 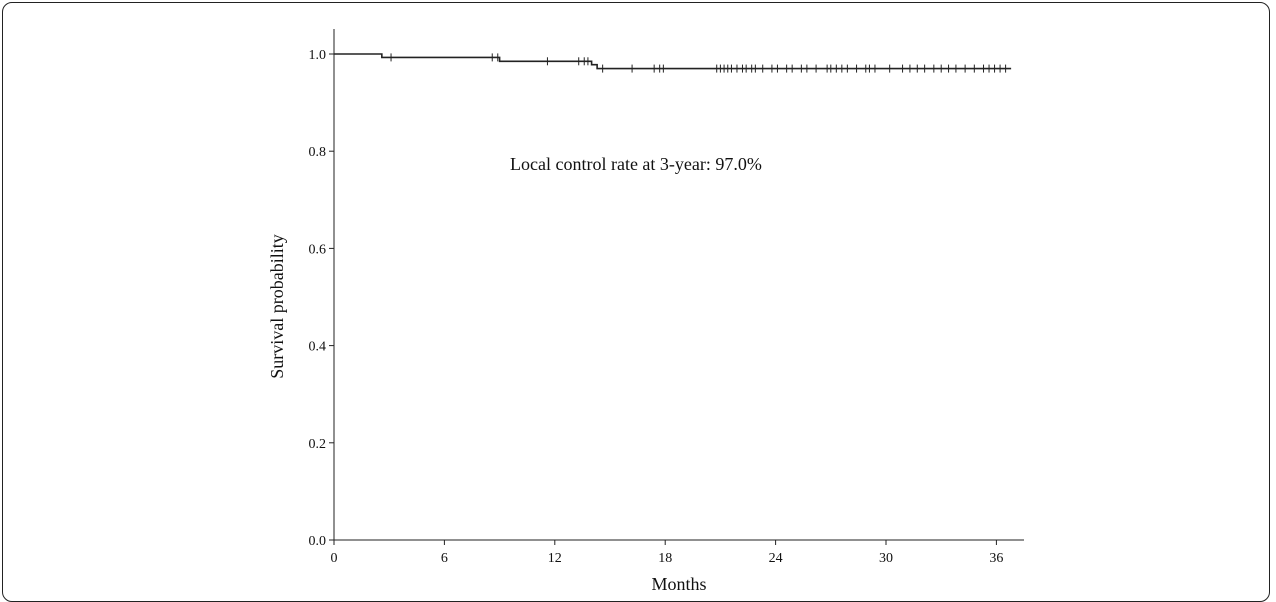 I want to click on y-tick-label: 0.6, so click(x=318, y=249).